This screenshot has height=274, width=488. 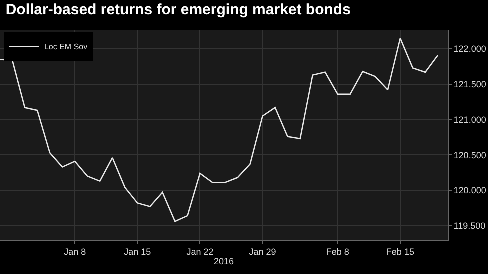 I want to click on chart-title: Dollar-based returns for emerging market bonds, so click(x=178, y=10).